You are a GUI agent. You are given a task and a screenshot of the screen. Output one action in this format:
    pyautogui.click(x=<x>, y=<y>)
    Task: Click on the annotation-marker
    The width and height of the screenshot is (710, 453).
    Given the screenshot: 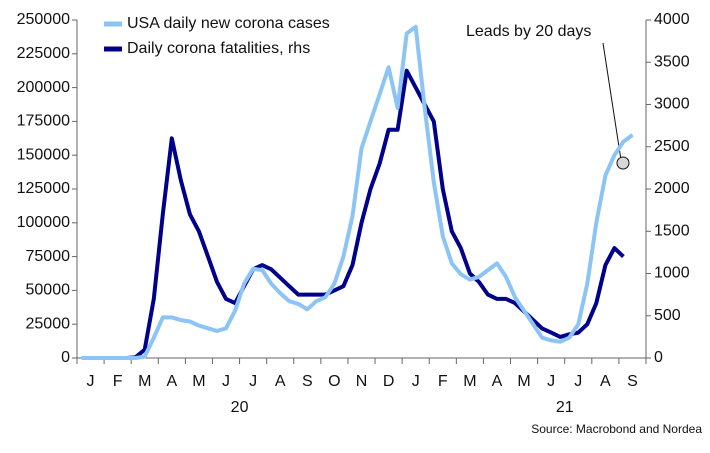 What is the action you would take?
    pyautogui.click(x=623, y=163)
    